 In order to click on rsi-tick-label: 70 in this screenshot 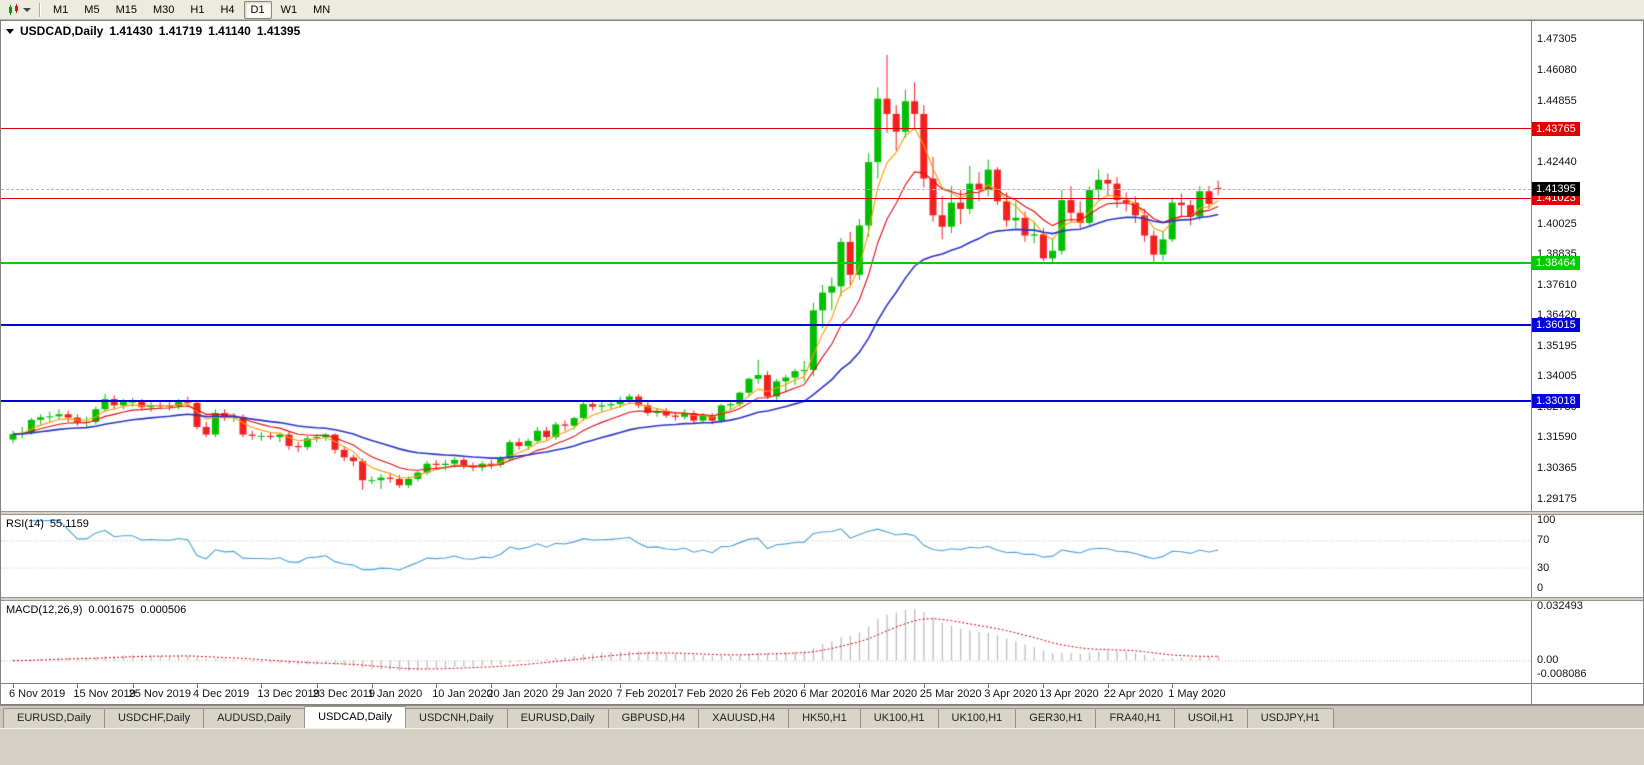, I will do `click(1543, 540)`.